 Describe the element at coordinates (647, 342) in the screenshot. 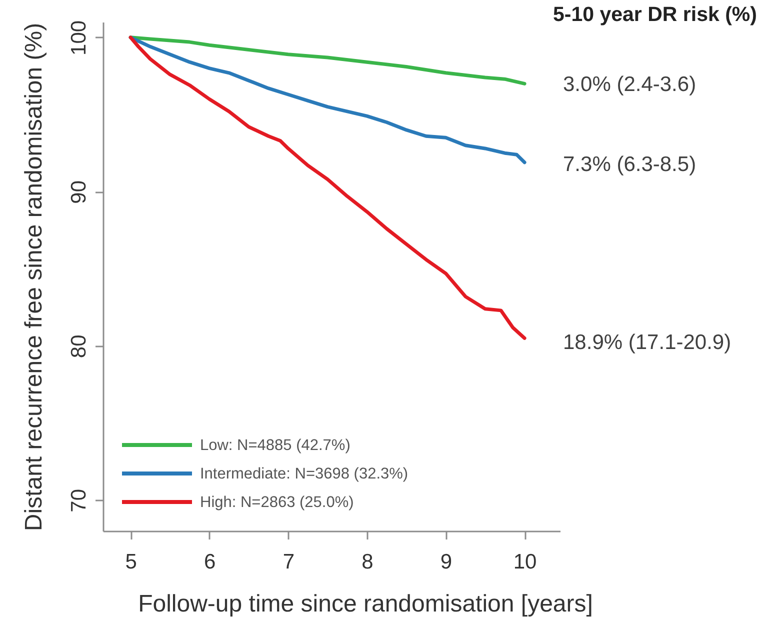

I see `text: 18.9% (17.1-20.9)` at that location.